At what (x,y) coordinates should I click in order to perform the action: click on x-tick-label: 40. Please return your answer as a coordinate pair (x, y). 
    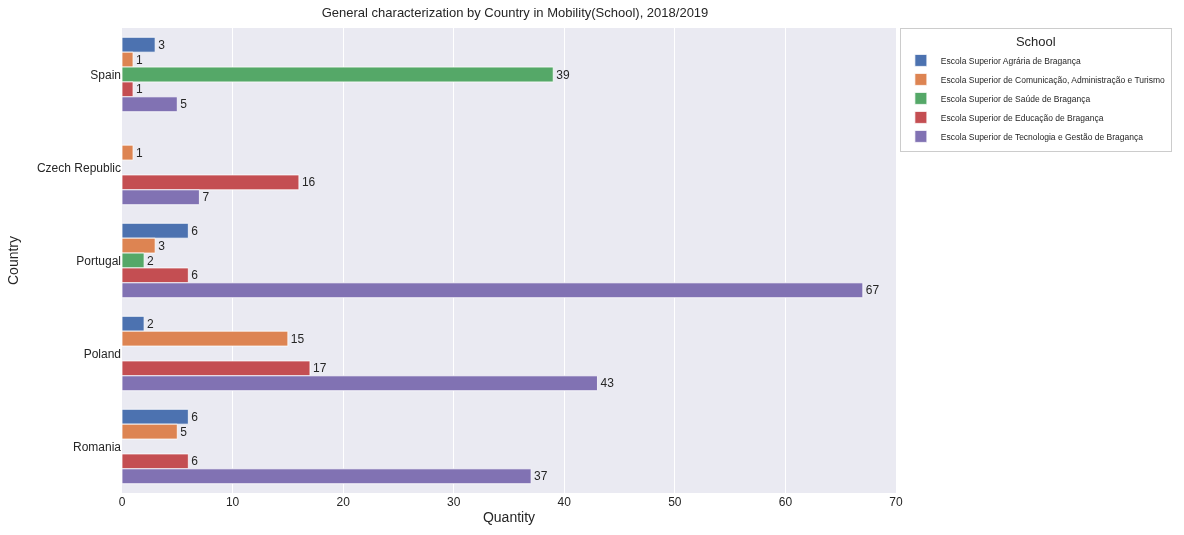
    Looking at the image, I should click on (564, 502).